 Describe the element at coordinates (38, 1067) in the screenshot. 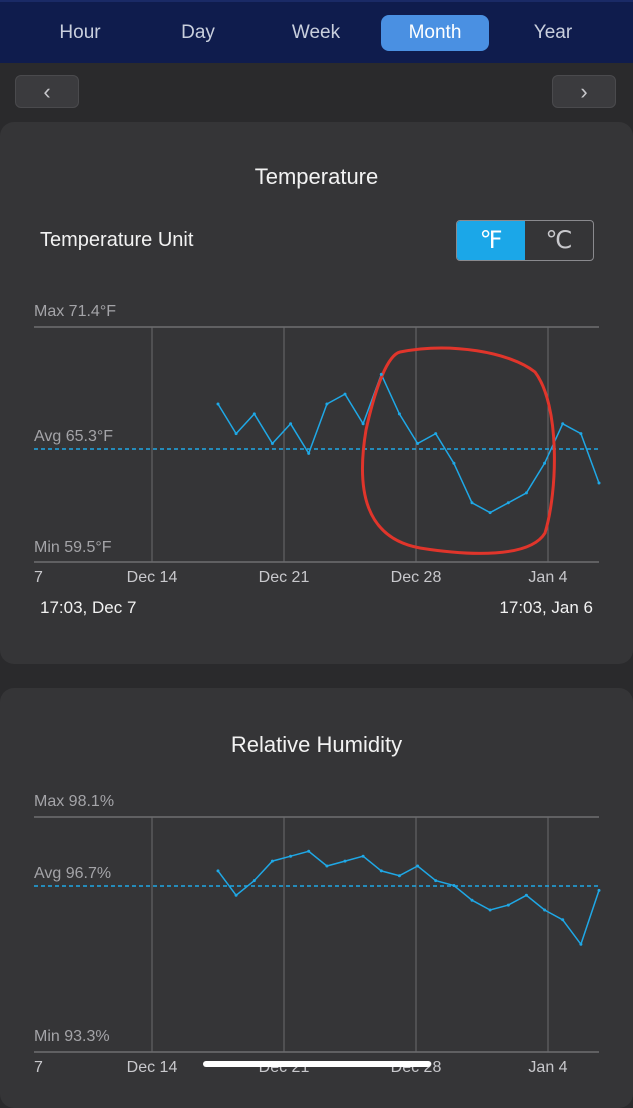

I see `humidity-x-tick-0: 7` at that location.